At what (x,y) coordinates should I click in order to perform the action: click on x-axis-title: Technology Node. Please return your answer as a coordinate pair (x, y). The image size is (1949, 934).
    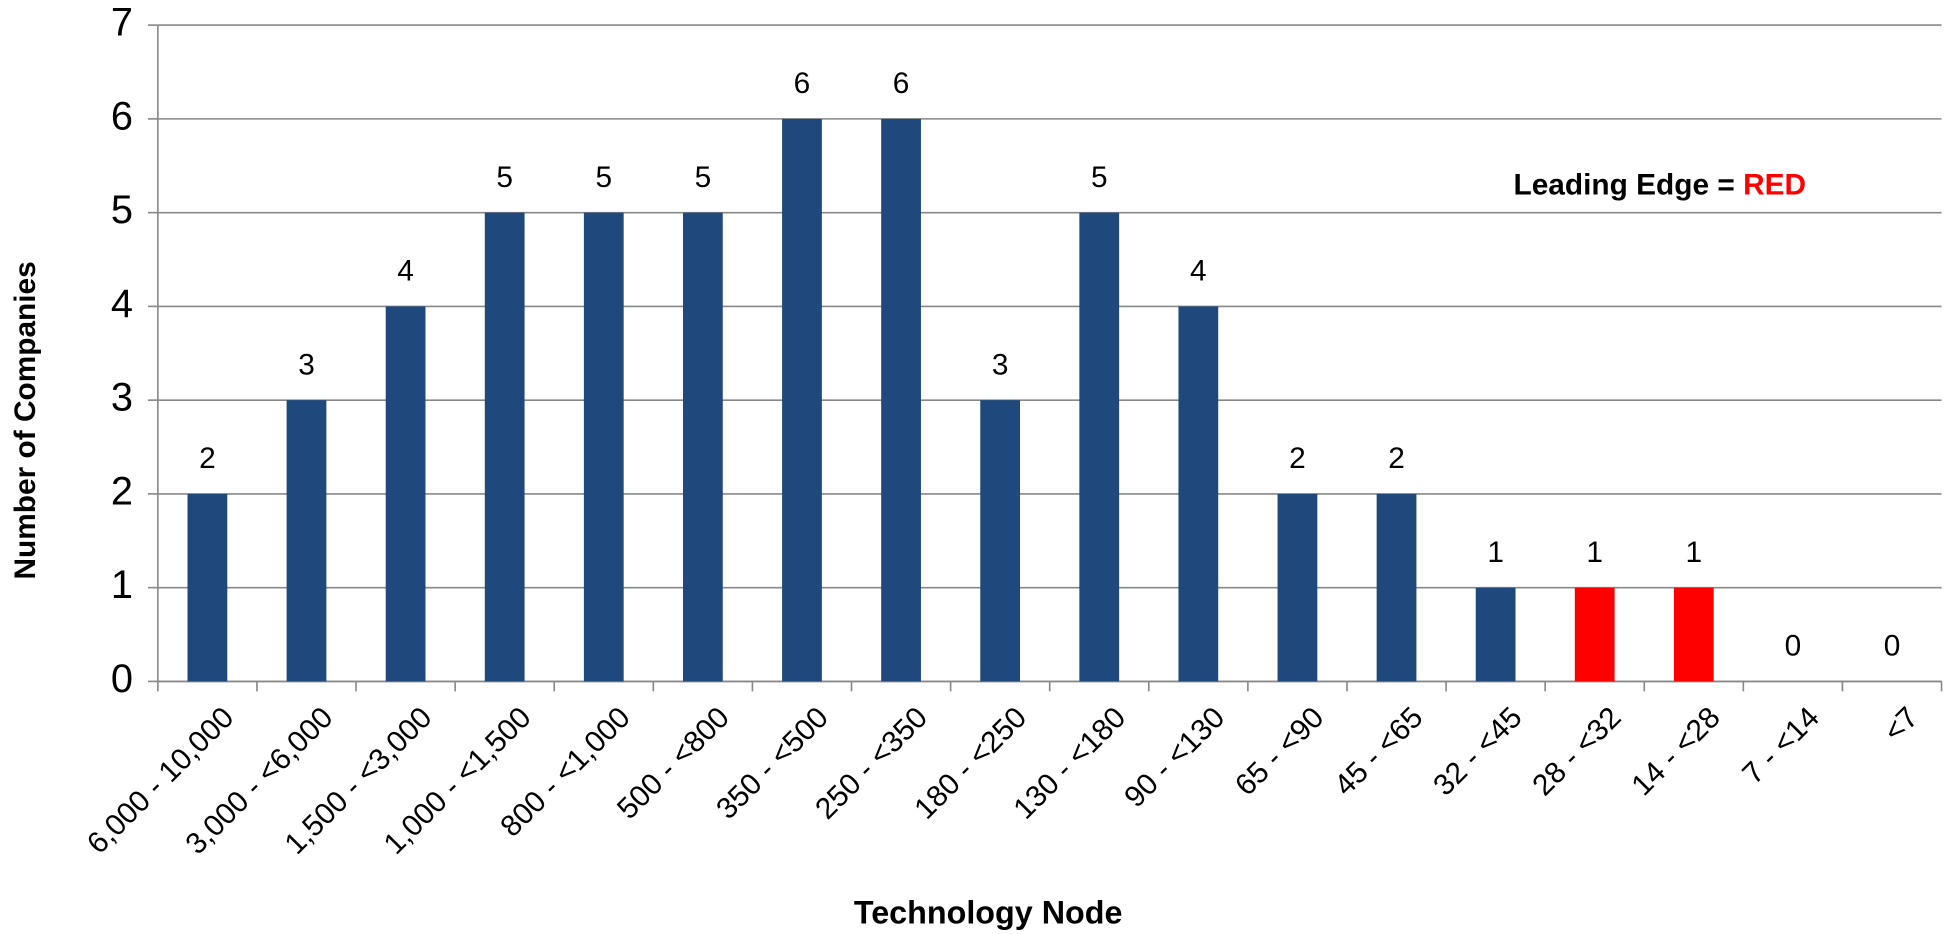
    Looking at the image, I should click on (988, 913).